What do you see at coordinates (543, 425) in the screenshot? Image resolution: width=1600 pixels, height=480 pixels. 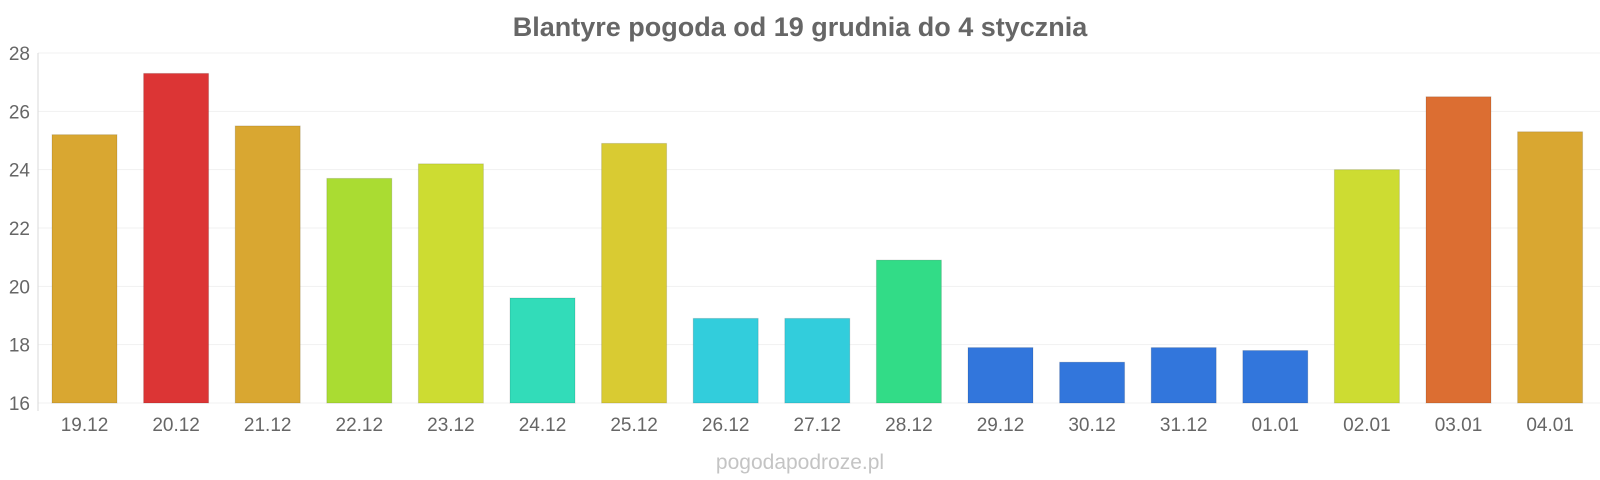 I see `x-tick-label: 24.12` at bounding box center [543, 425].